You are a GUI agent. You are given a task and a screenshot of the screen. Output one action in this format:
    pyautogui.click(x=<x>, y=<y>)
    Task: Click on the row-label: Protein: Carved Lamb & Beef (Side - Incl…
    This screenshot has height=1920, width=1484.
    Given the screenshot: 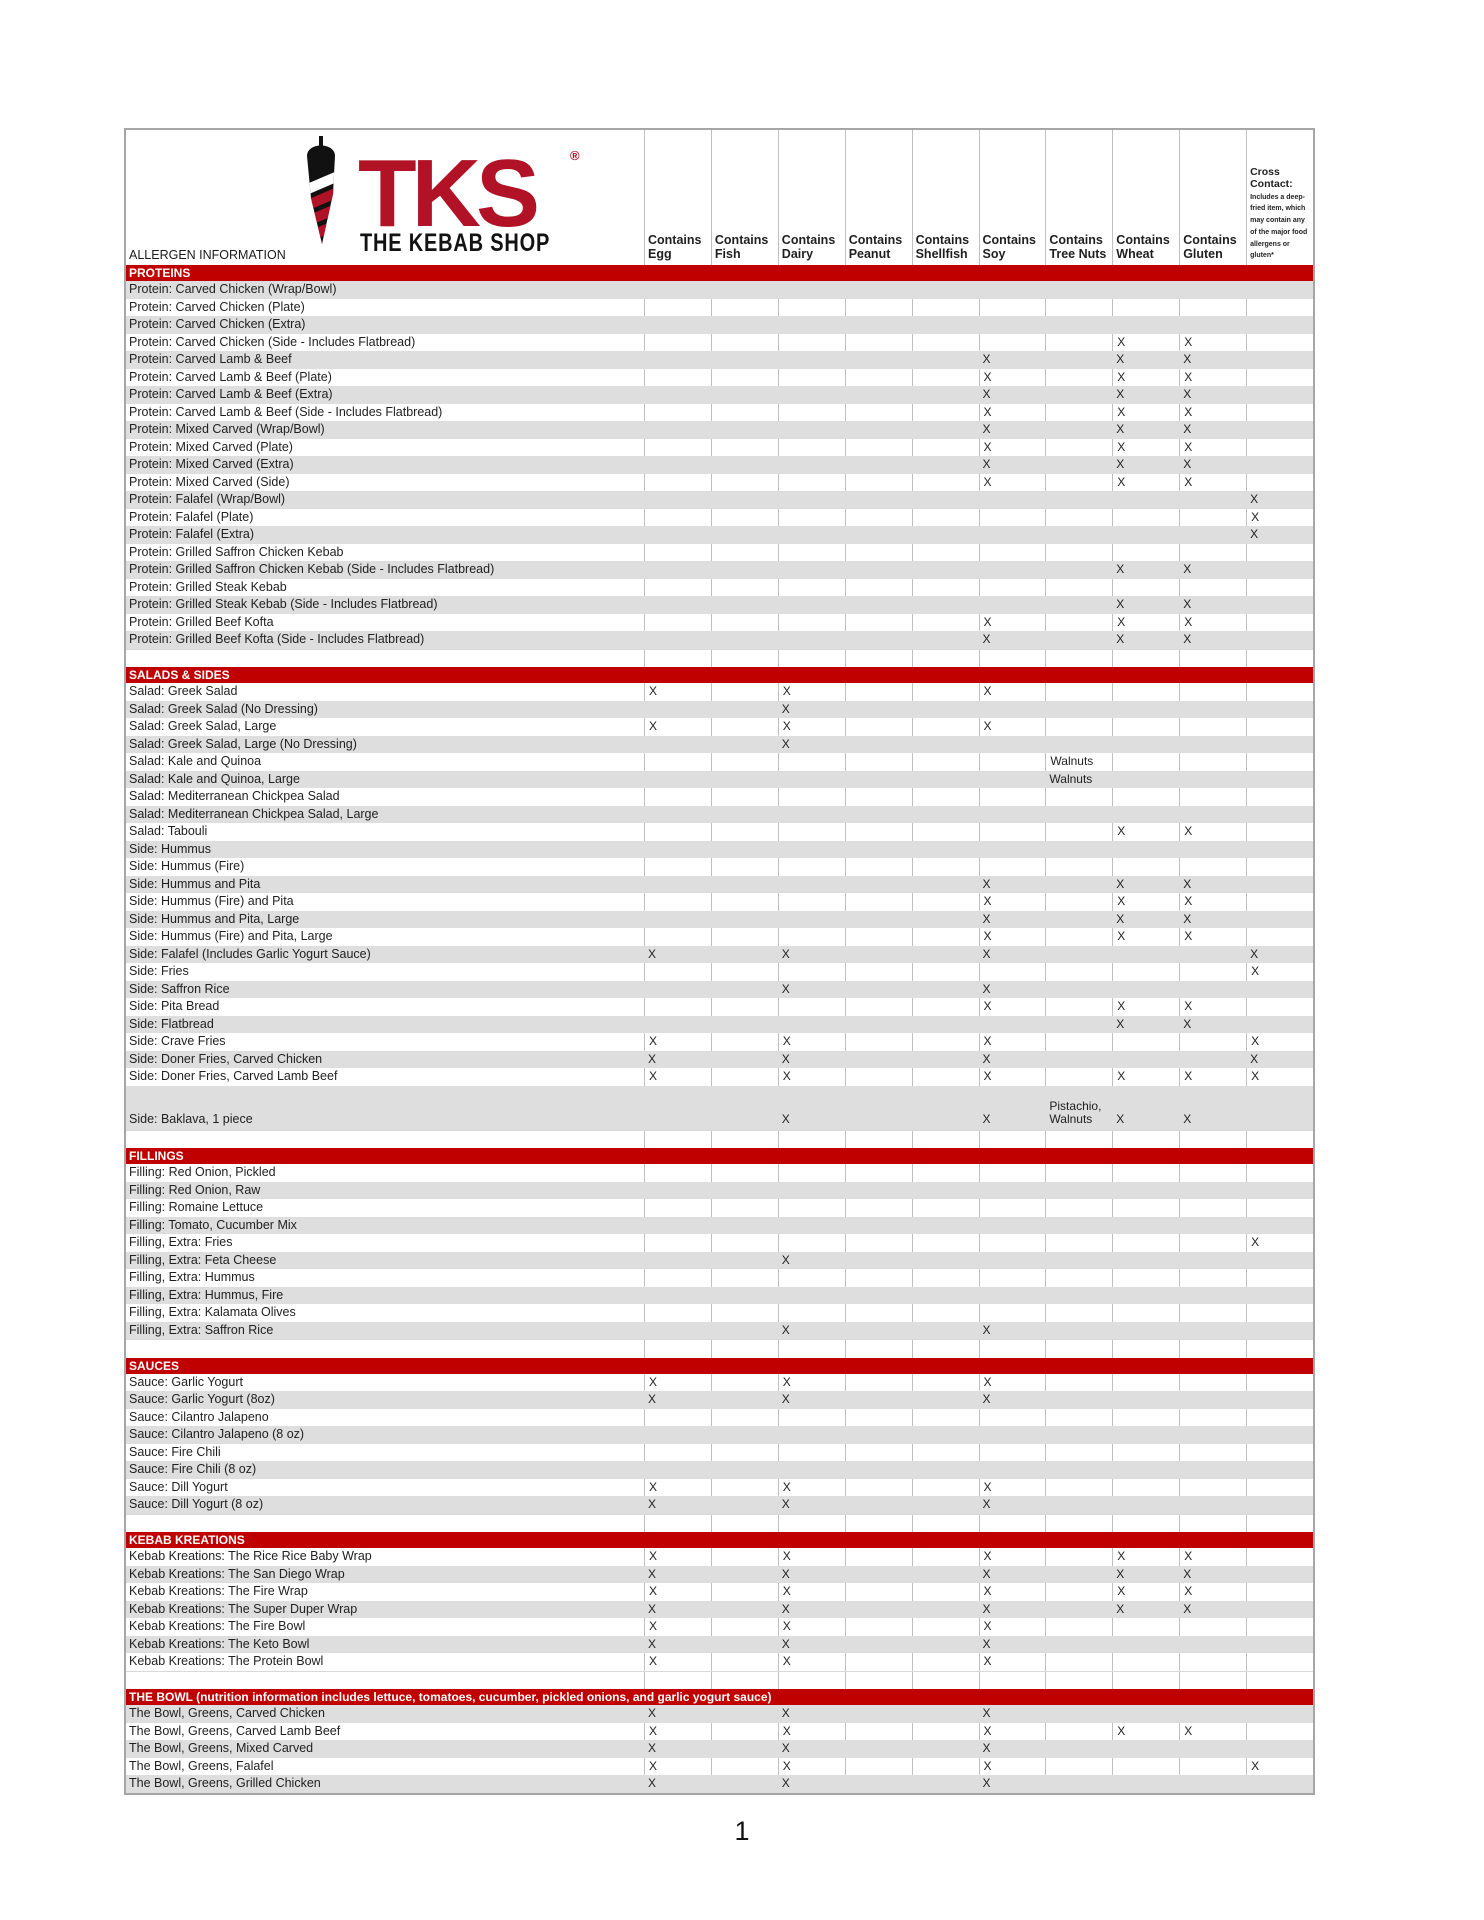 What is the action you would take?
    pyautogui.click(x=286, y=411)
    